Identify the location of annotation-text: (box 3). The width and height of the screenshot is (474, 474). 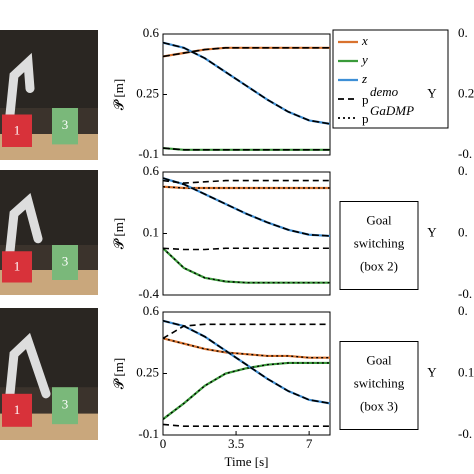
(379, 405).